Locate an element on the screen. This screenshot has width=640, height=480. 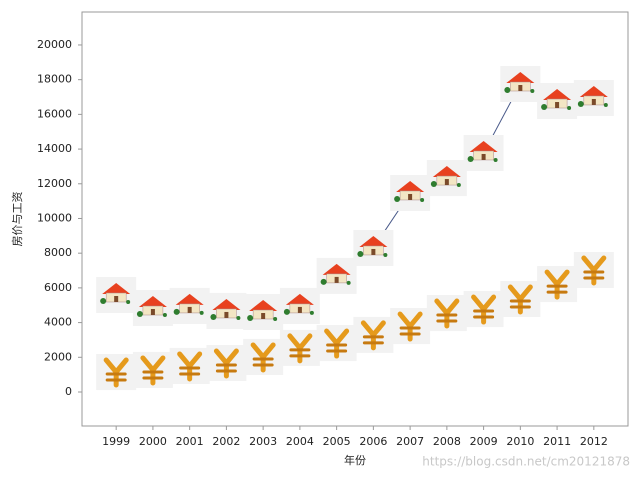
y-tick-label: 0 is located at coordinates (68, 391).